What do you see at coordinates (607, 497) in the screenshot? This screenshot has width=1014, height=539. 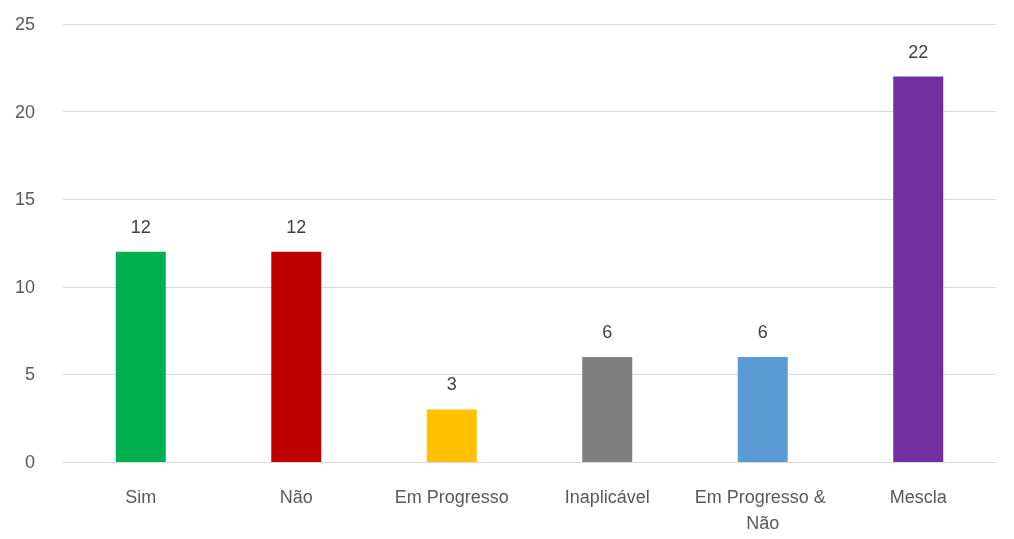 I see `x-tick-label: Inaplicável` at bounding box center [607, 497].